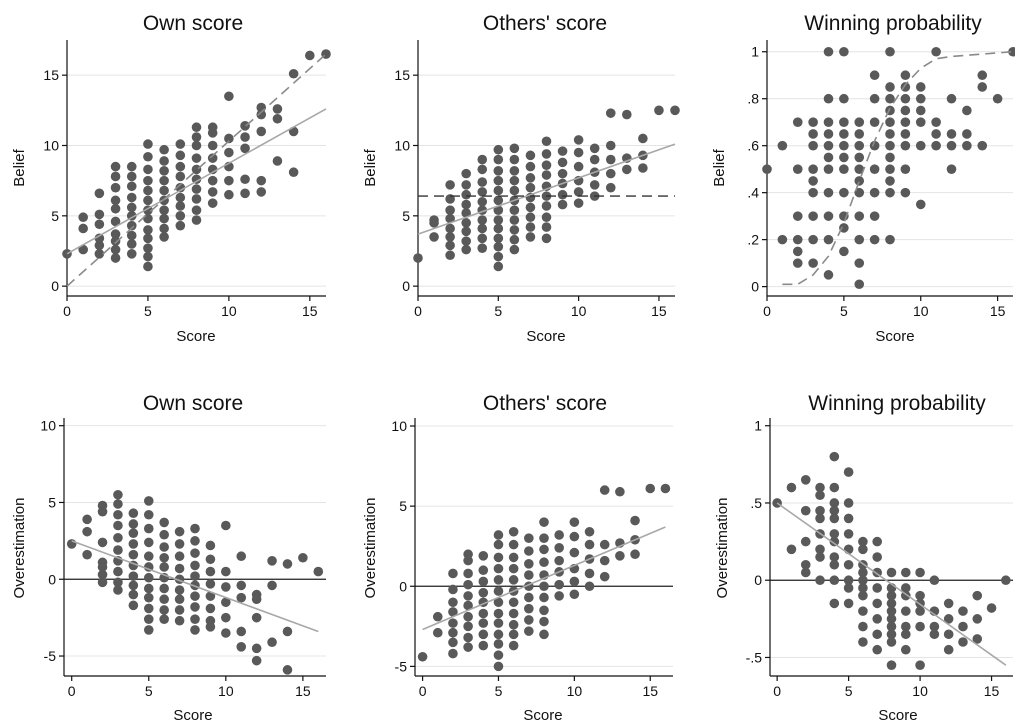 The image size is (1015, 724). I want to click on y-tick-label: -5, so click(401, 666).